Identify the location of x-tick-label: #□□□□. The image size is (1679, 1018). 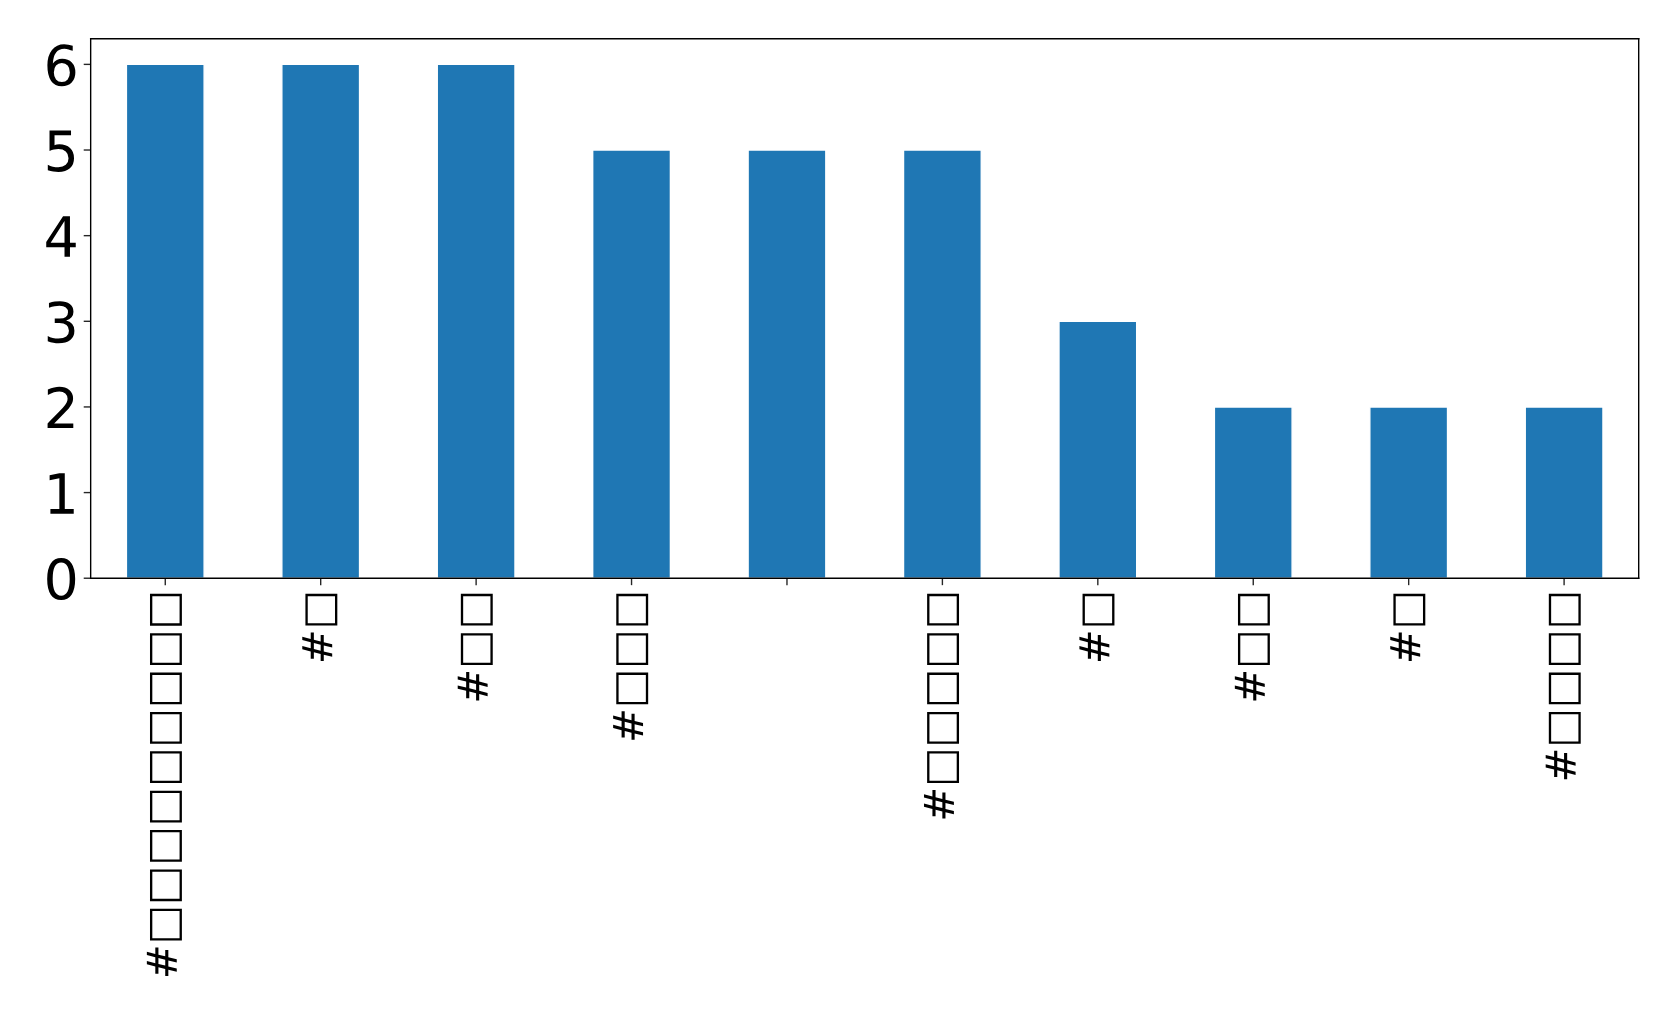
(1563, 686).